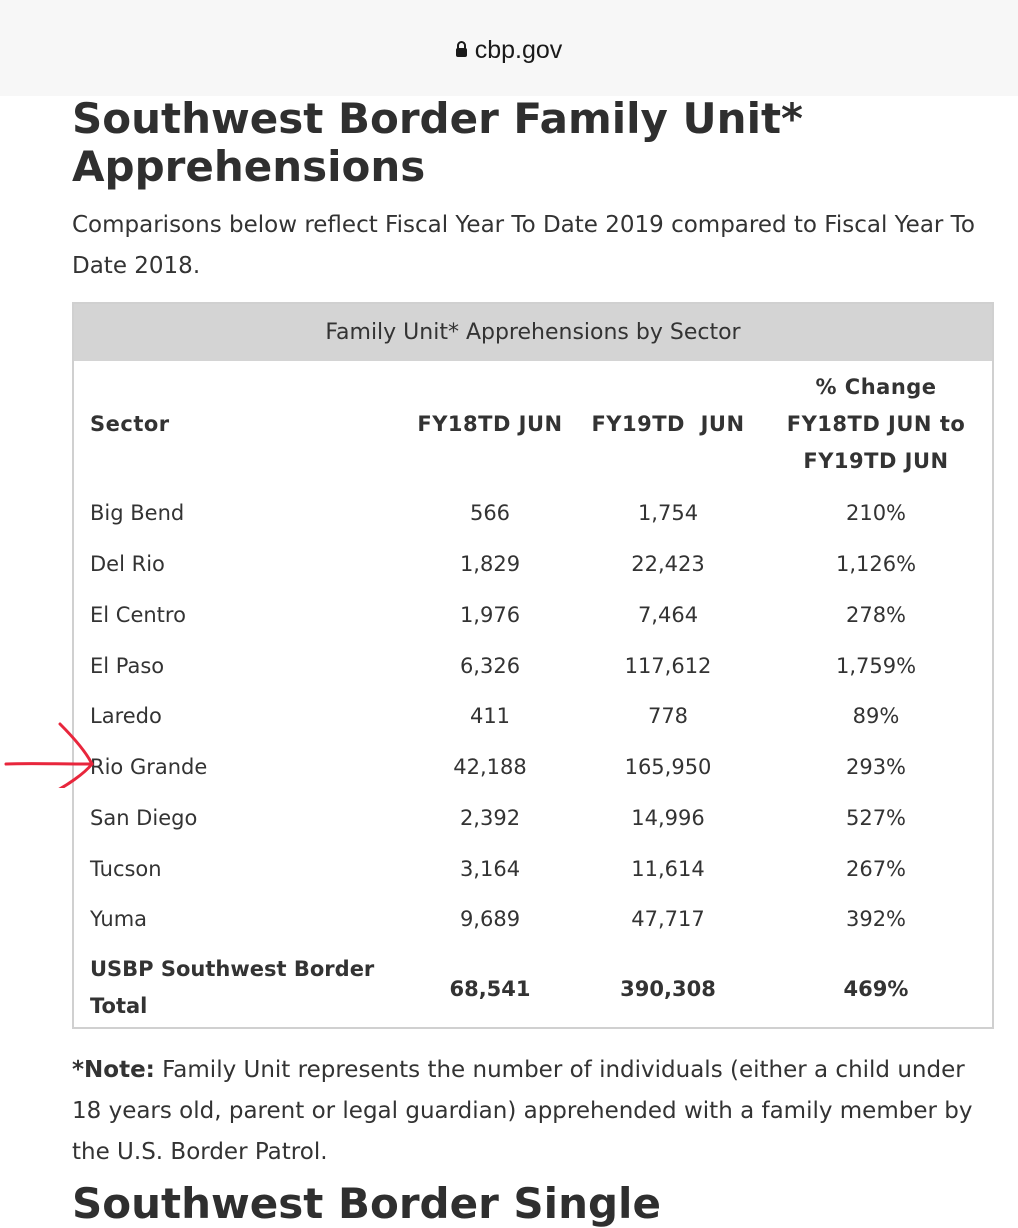 The image size is (1018, 1228). I want to click on table-row-fy19: 1,754, so click(668, 513).